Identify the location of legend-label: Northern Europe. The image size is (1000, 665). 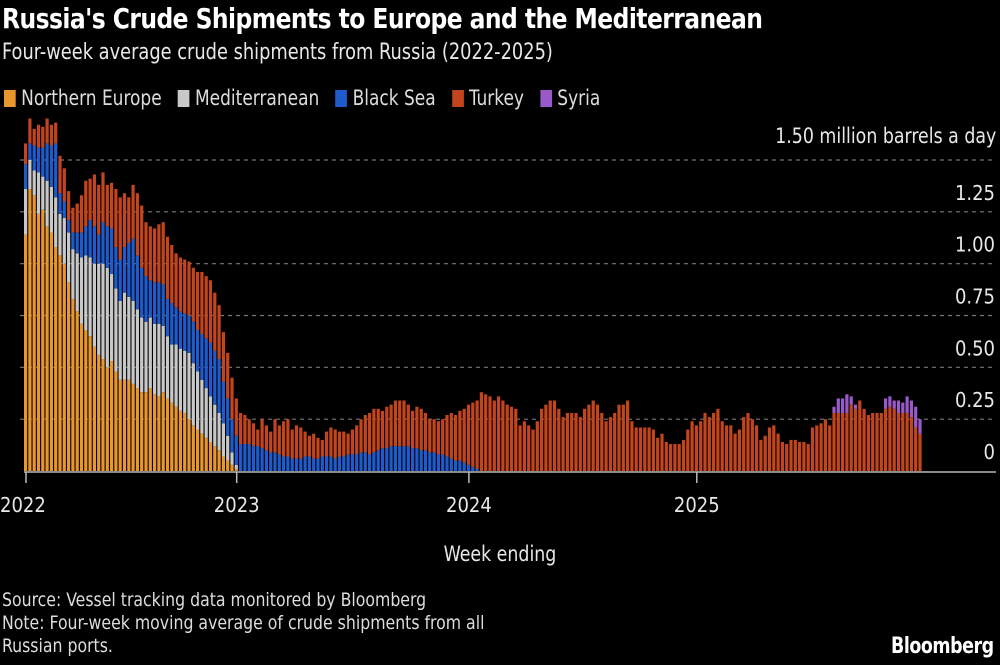
(91, 98).